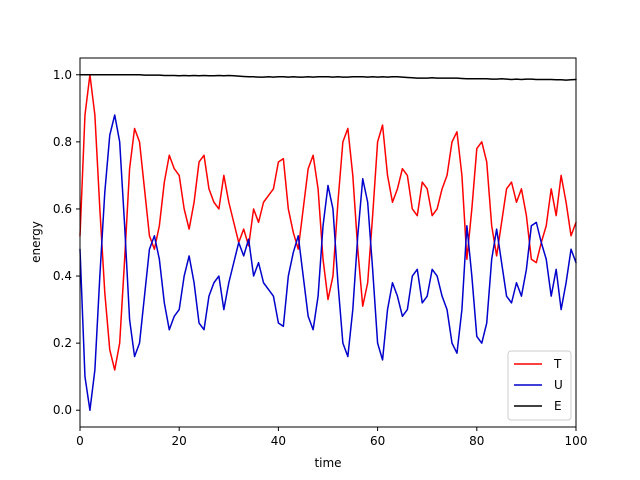 This screenshot has height=480, width=640. I want to click on legend-label-U: U, so click(558, 385).